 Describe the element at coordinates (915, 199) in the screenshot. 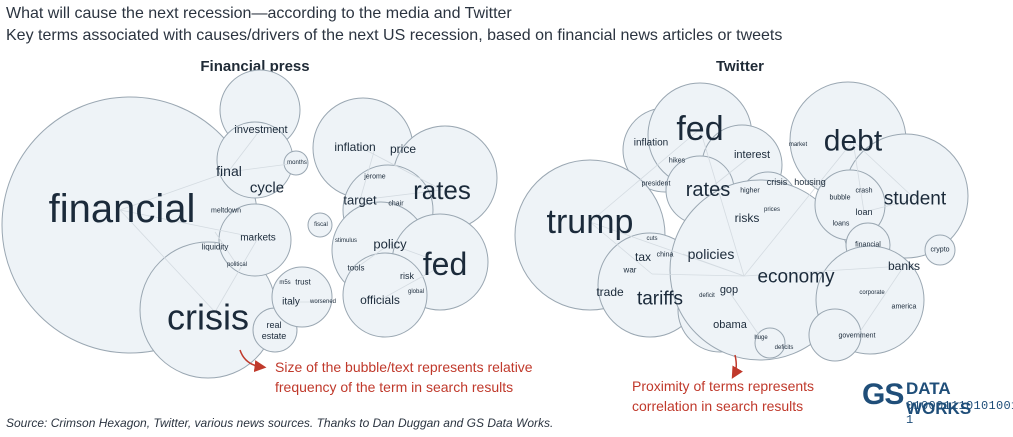

I see `tw-term-student: student` at that location.